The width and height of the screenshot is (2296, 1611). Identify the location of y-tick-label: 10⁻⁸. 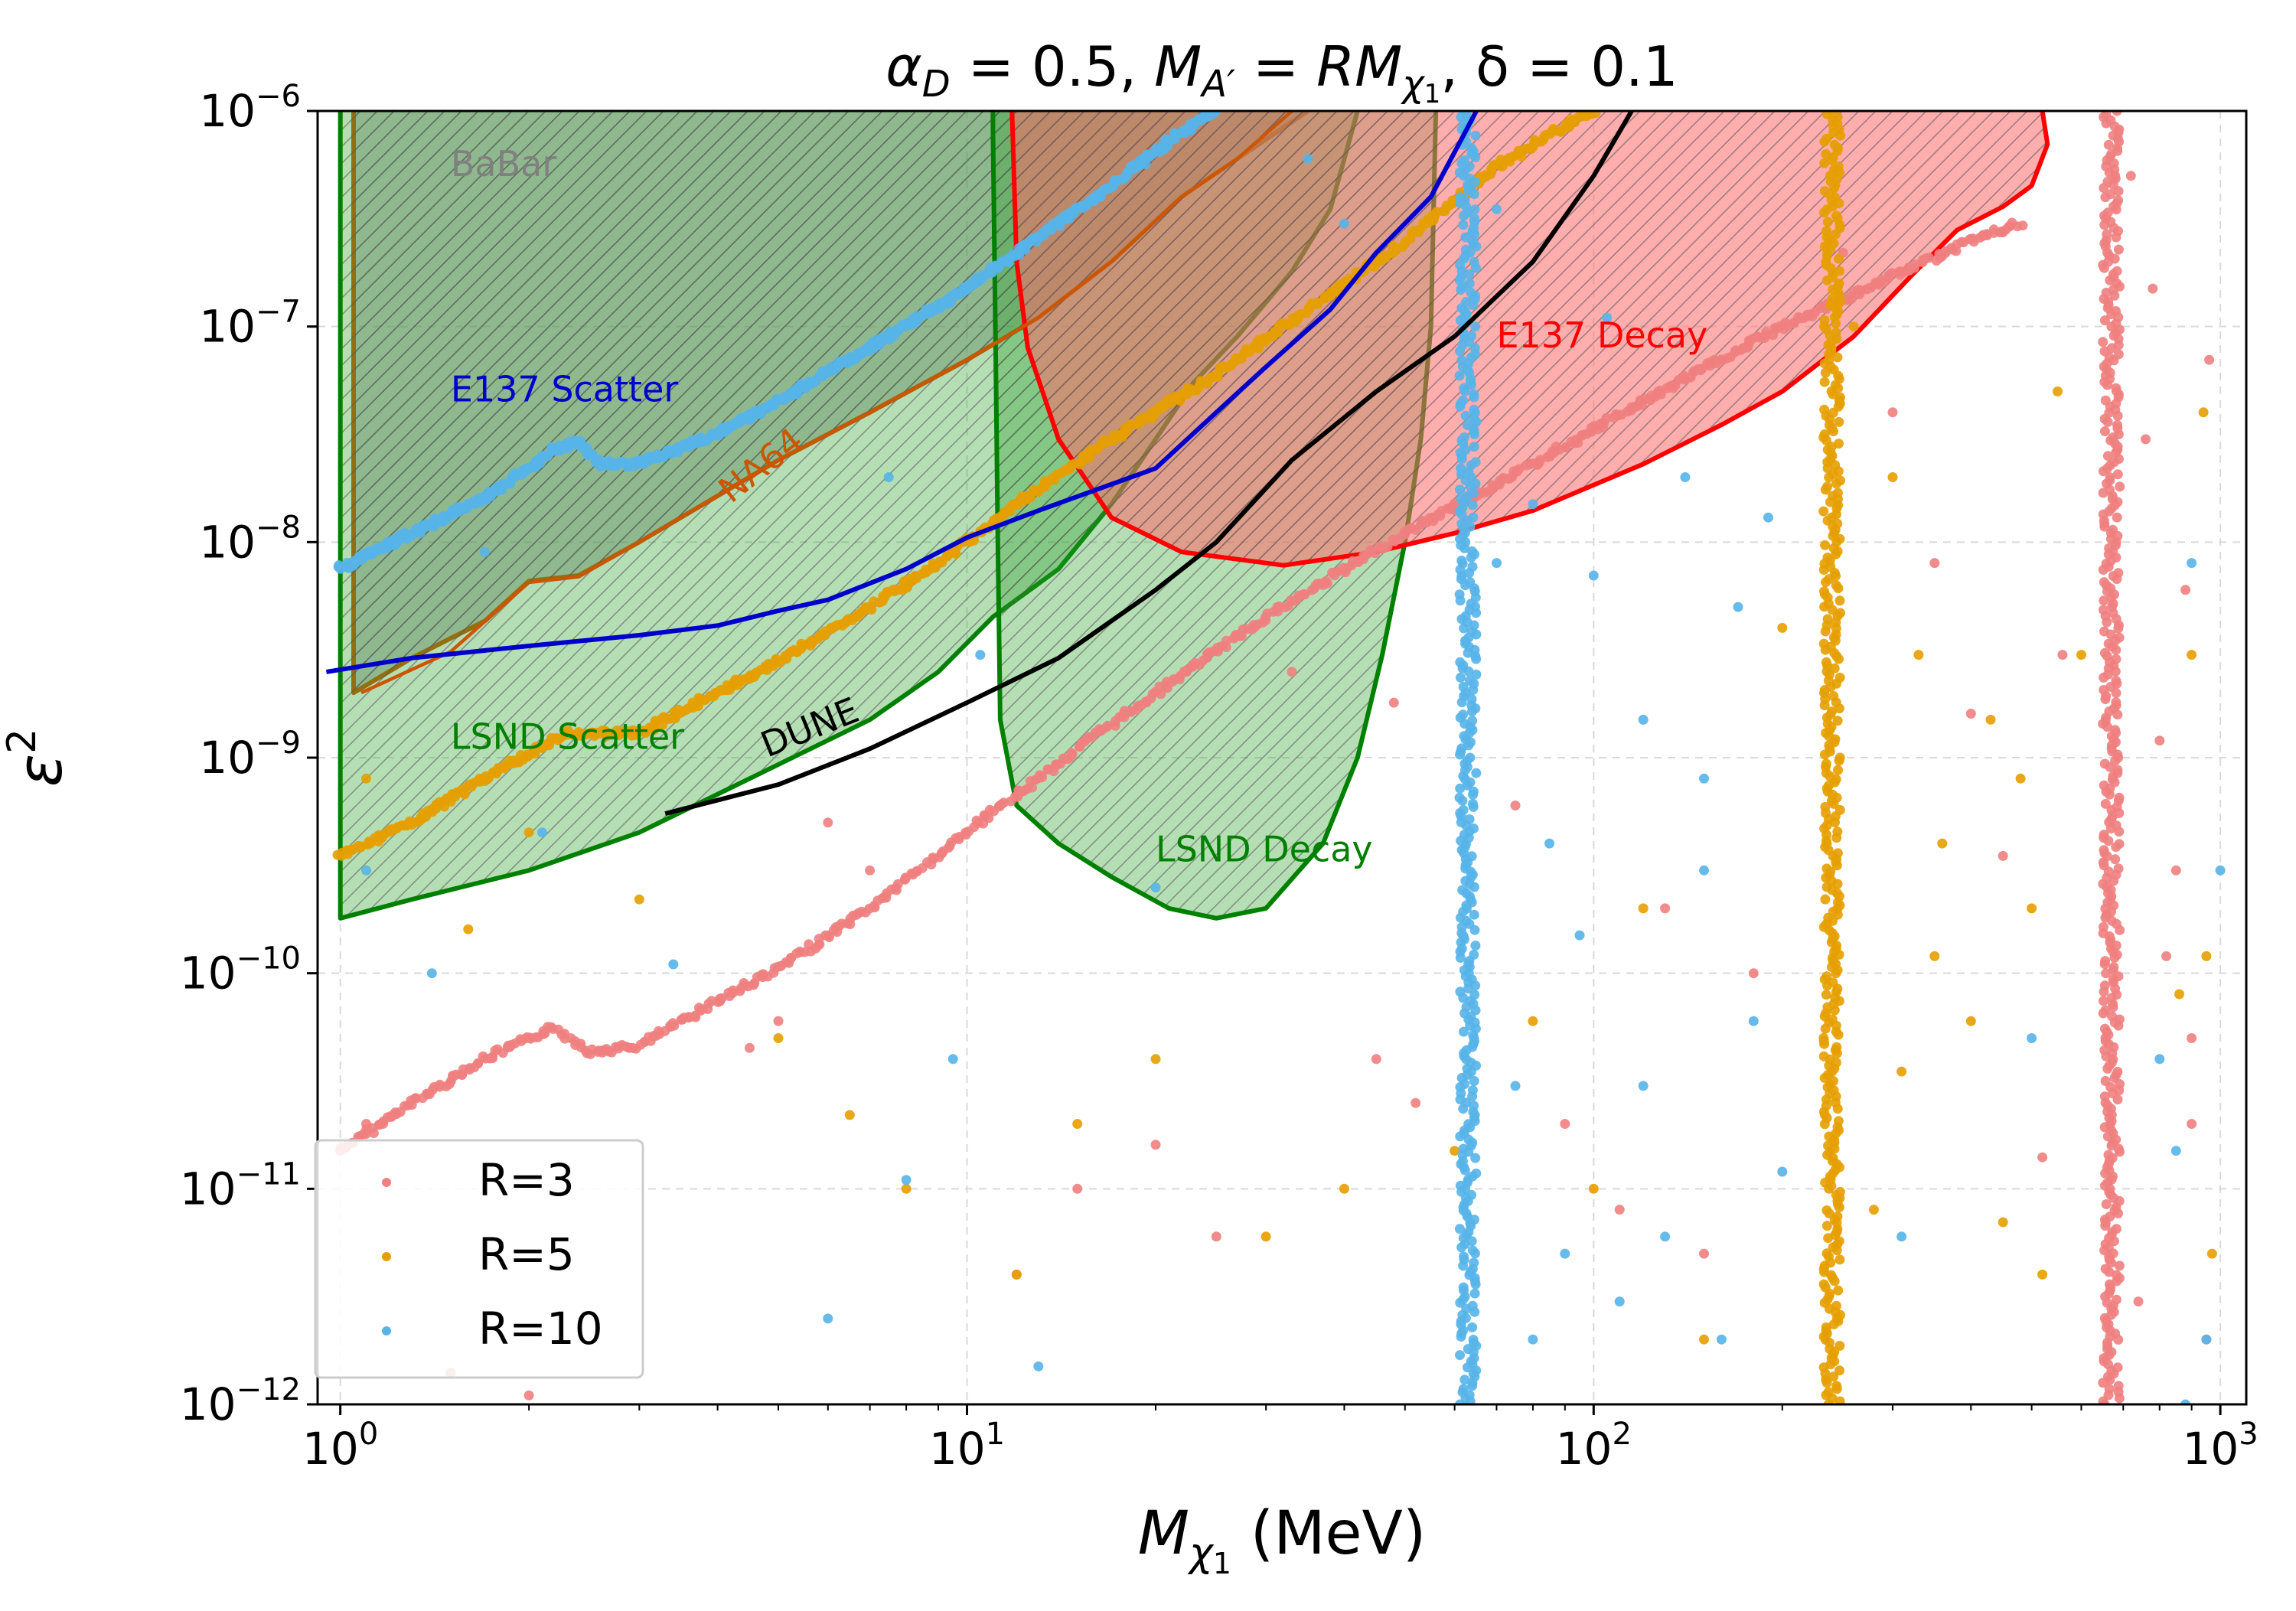
(250, 539).